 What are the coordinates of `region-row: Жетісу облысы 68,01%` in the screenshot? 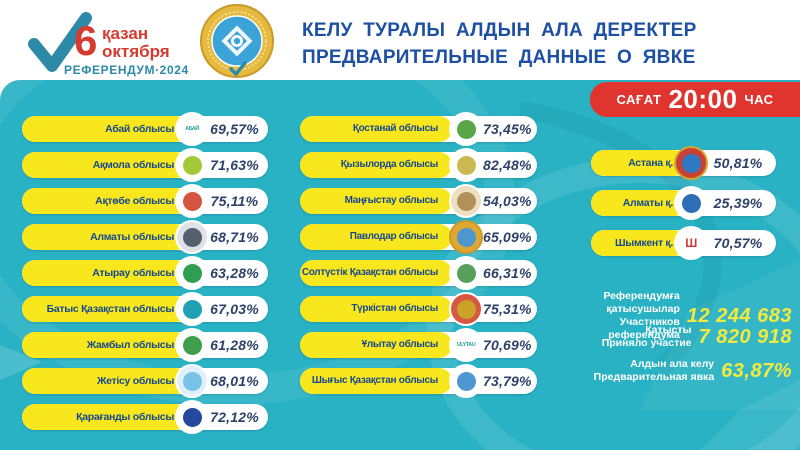 It's located at (145, 381).